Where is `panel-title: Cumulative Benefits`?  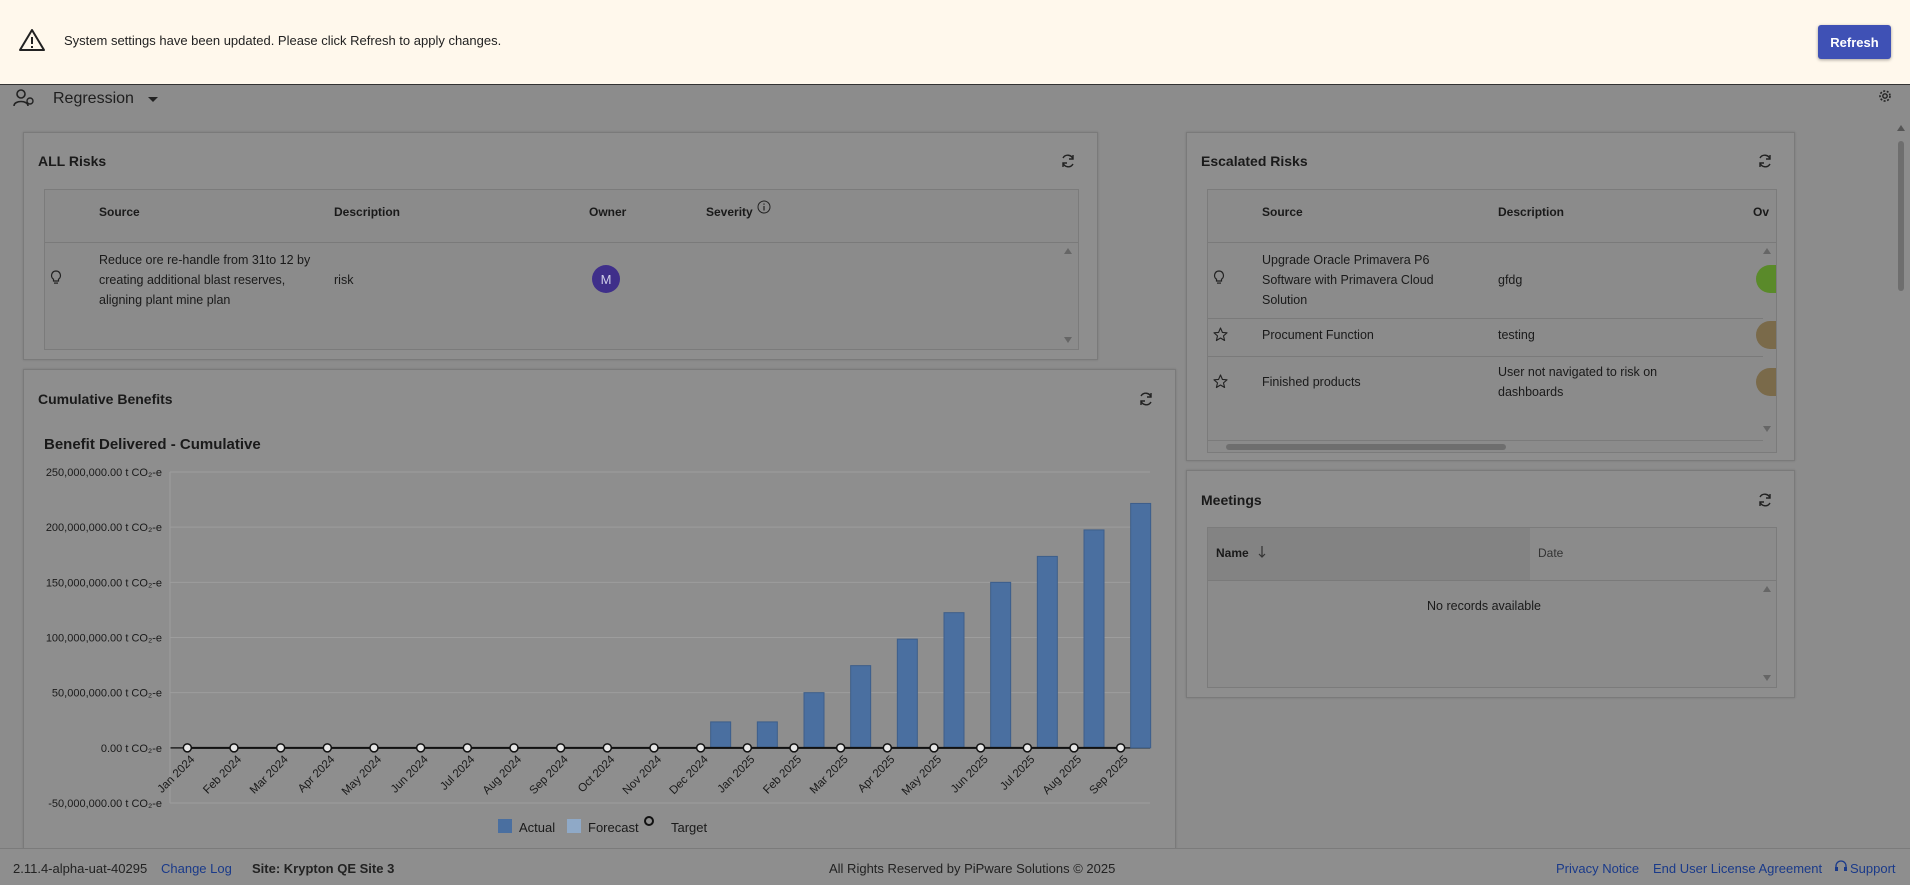 panel-title: Cumulative Benefits is located at coordinates (105, 399).